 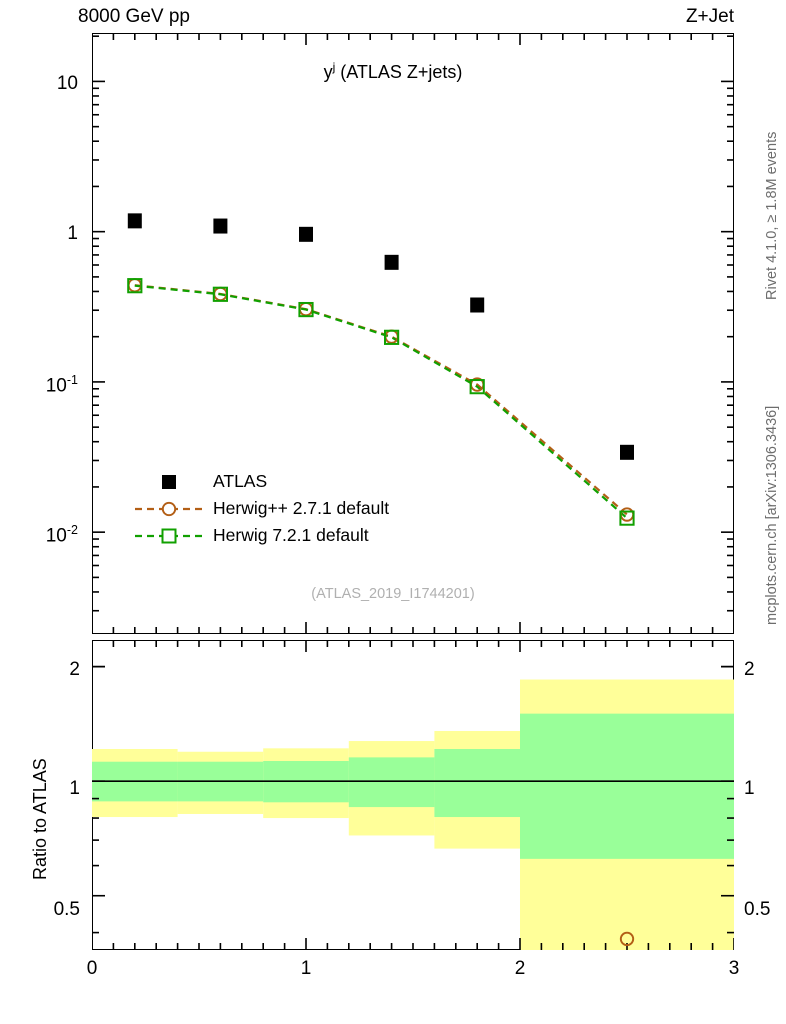 I want to click on main-ytick-label-1: 1, so click(x=44, y=234).